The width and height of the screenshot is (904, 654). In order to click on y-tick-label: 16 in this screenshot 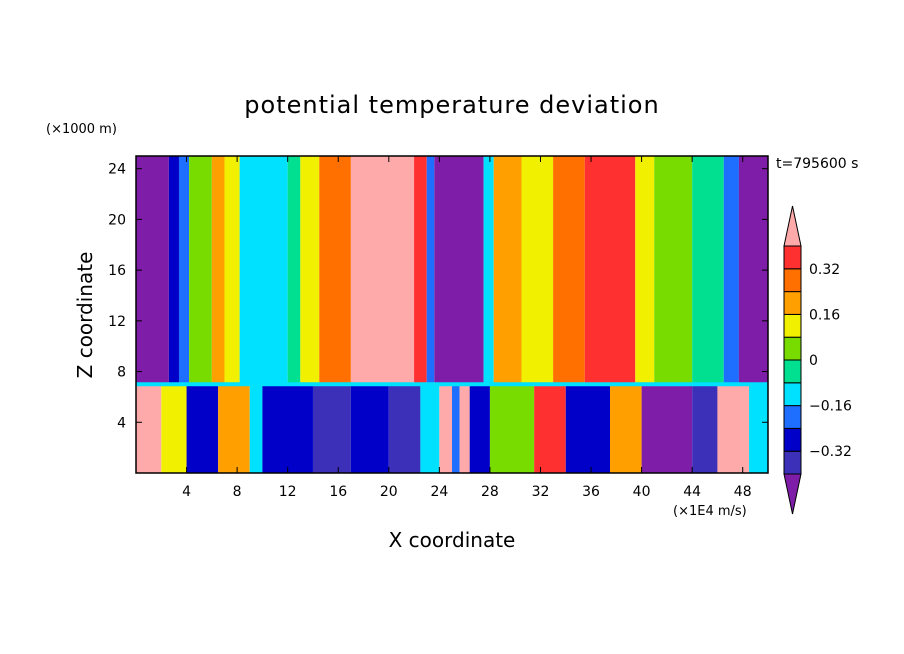, I will do `click(117, 271)`.